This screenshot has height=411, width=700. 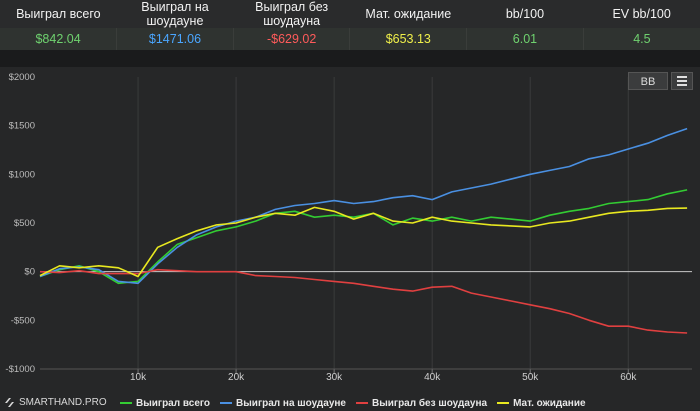 What do you see at coordinates (173, 403) in the screenshot?
I see `legend-label: Выиграл всего` at bounding box center [173, 403].